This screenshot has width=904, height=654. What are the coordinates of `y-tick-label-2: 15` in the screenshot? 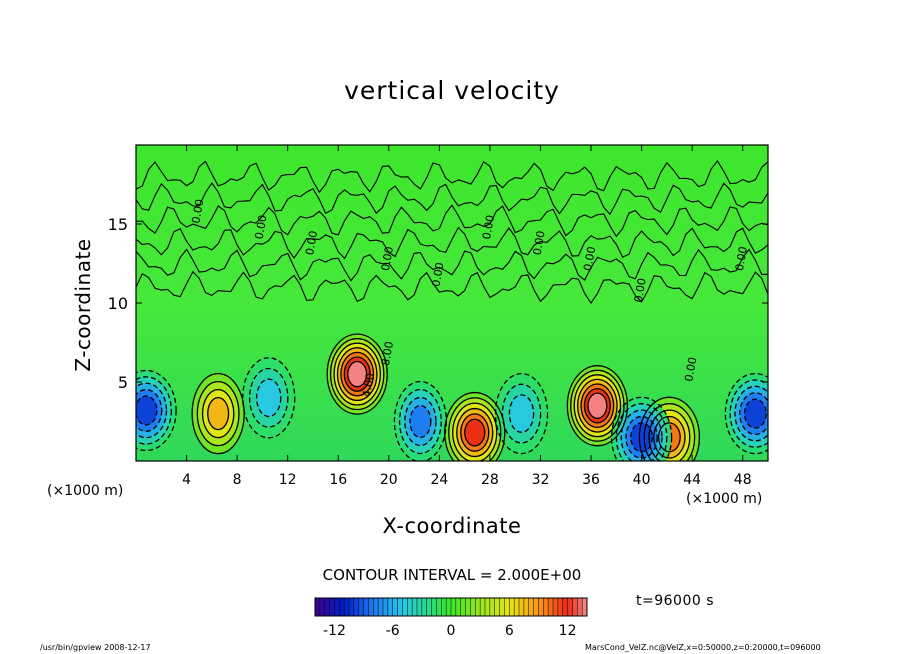 It's located at (118, 224).